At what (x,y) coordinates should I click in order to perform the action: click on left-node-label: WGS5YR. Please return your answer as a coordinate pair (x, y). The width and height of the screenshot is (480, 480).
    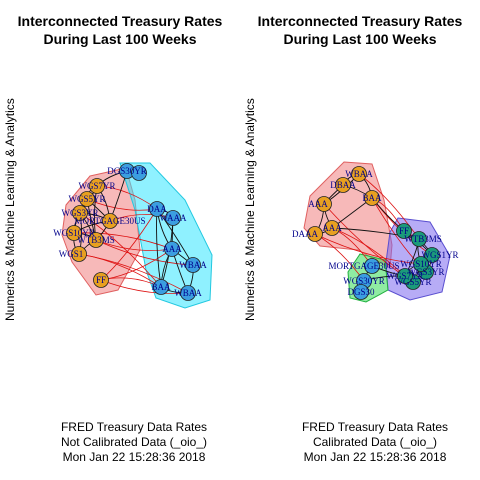
    Looking at the image, I should click on (86, 199).